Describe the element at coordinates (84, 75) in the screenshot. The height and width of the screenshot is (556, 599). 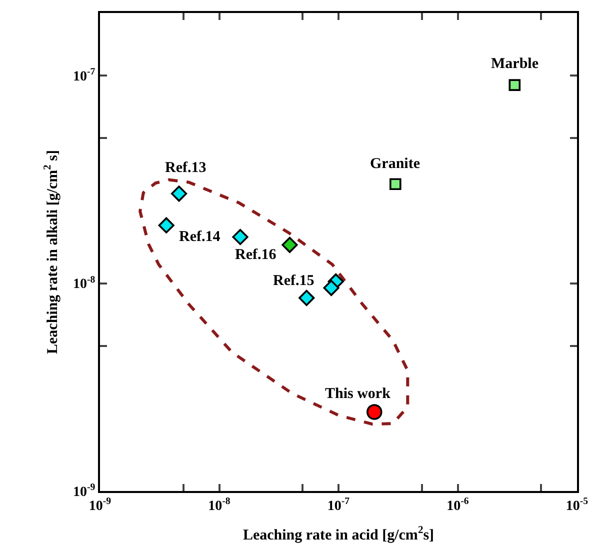
I see `y-tick-label: 10$^{-7}$` at that location.